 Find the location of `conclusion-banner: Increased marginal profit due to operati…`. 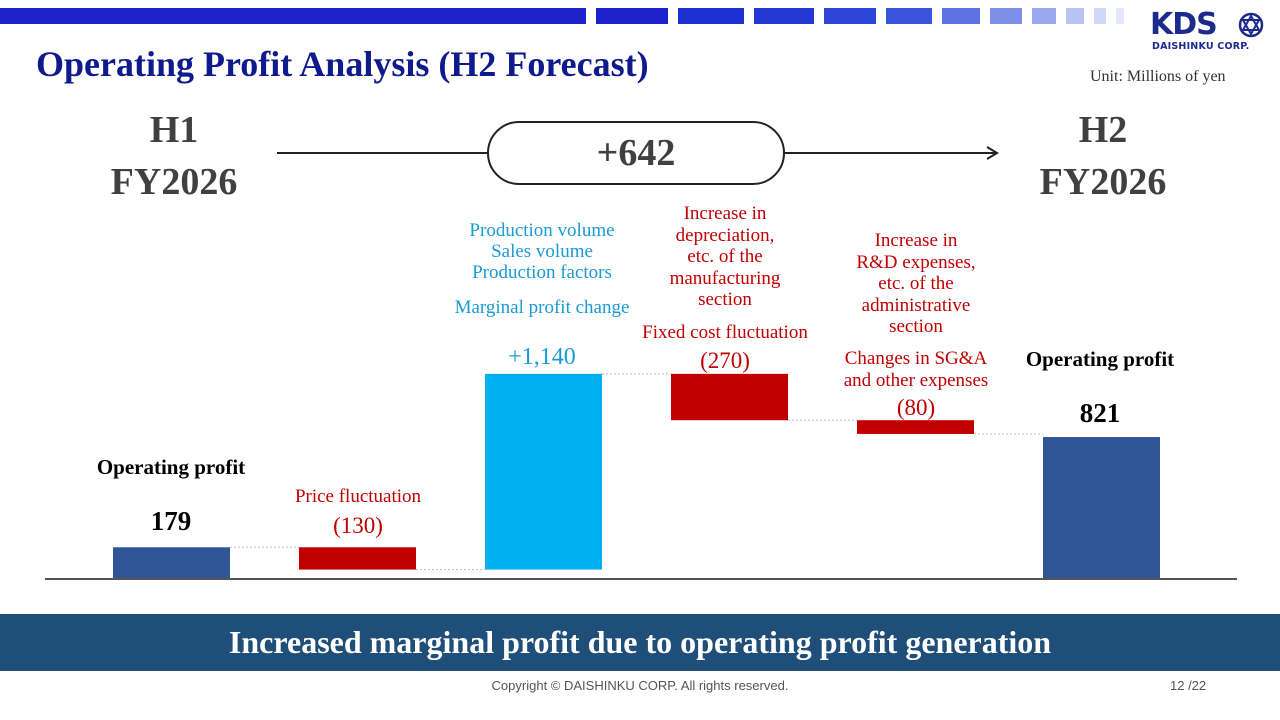

conclusion-banner: Increased marginal profit due to operati… is located at coordinates (640, 642).